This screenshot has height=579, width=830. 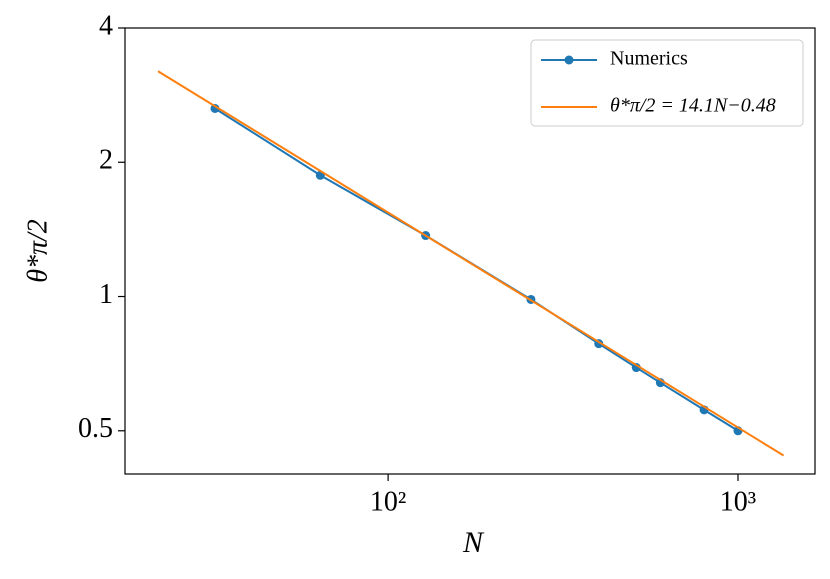 I want to click on legend: Numerics θ*π/2 = 14.1N−0.48, so click(x=667, y=83).